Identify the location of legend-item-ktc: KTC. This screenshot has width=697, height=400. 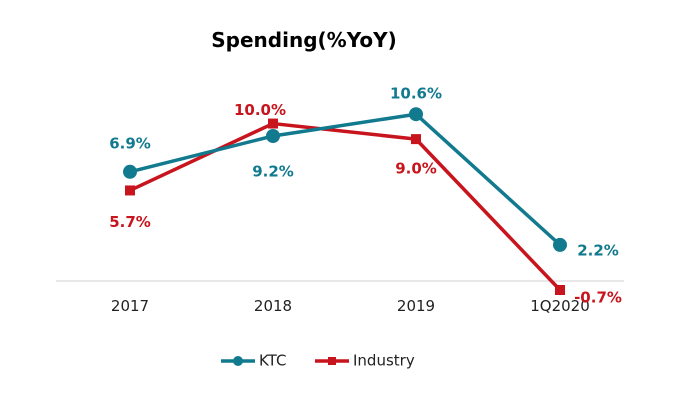
(253, 361).